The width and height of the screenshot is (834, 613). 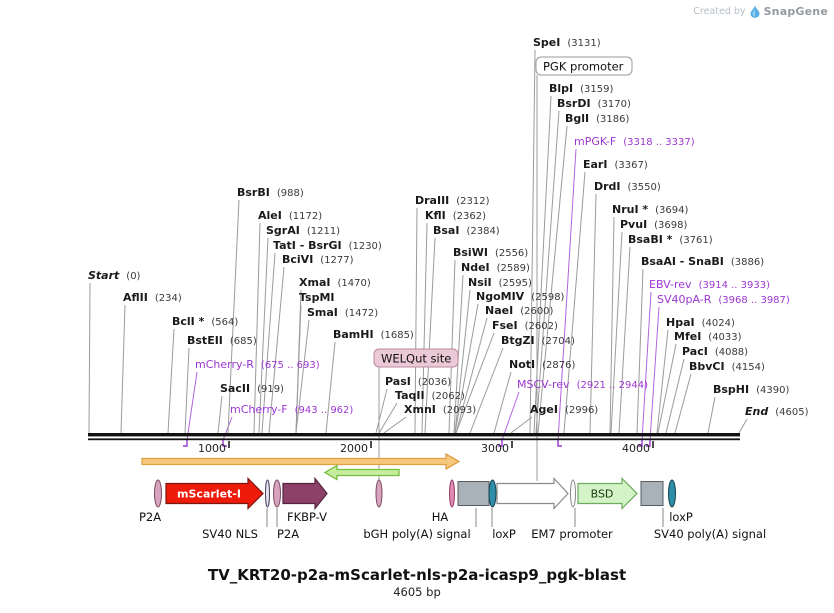 I want to click on enzyme-label-bsabi: BsaBI * (3761), so click(x=670, y=239).